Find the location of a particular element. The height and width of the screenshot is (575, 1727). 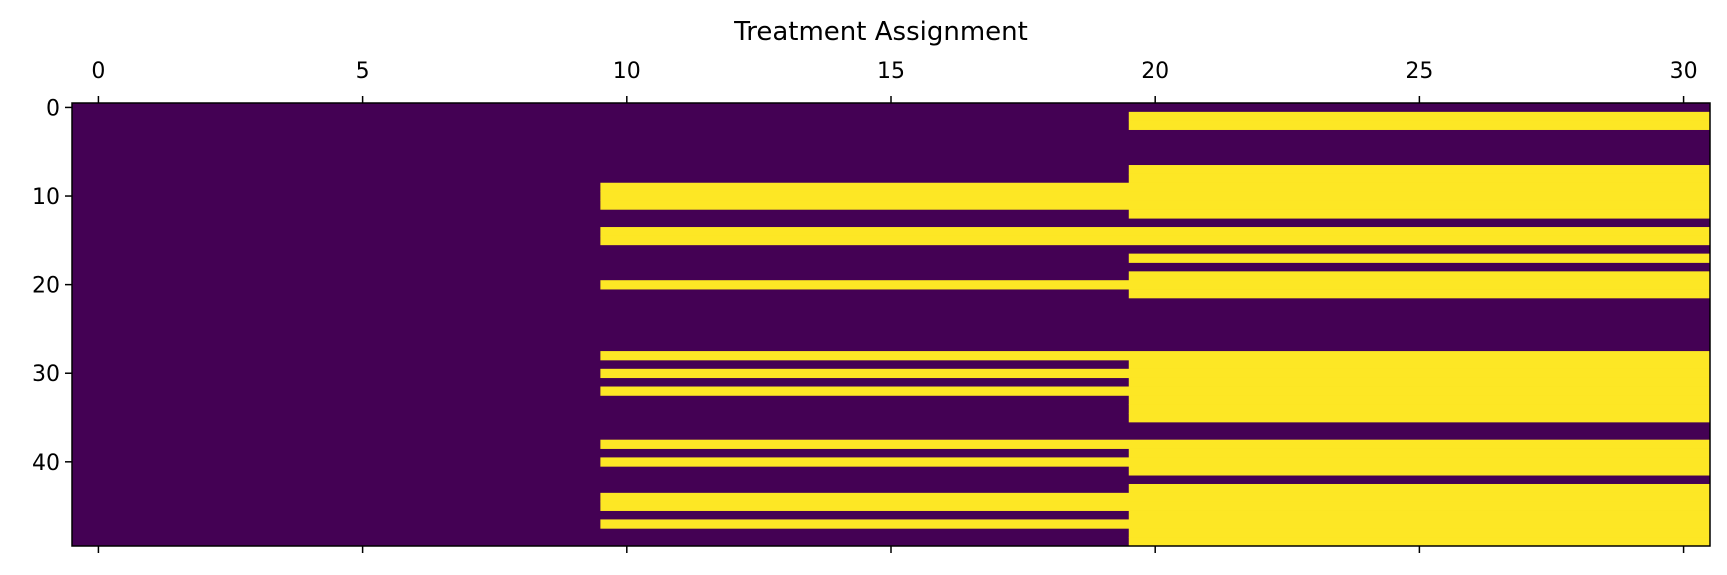

heatmap-row-7-treated is located at coordinates (1419, 170).